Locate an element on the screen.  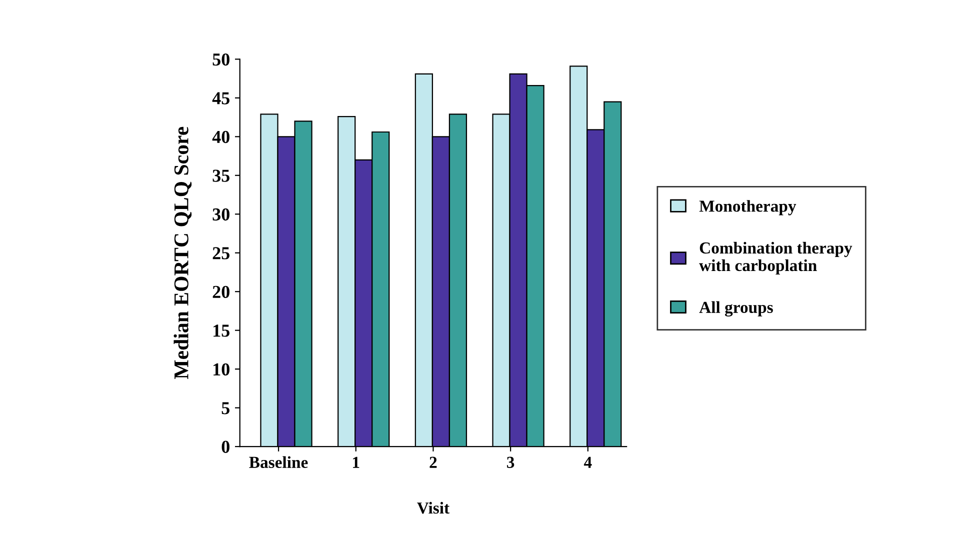
y-tick-label: 50 is located at coordinates (221, 59).